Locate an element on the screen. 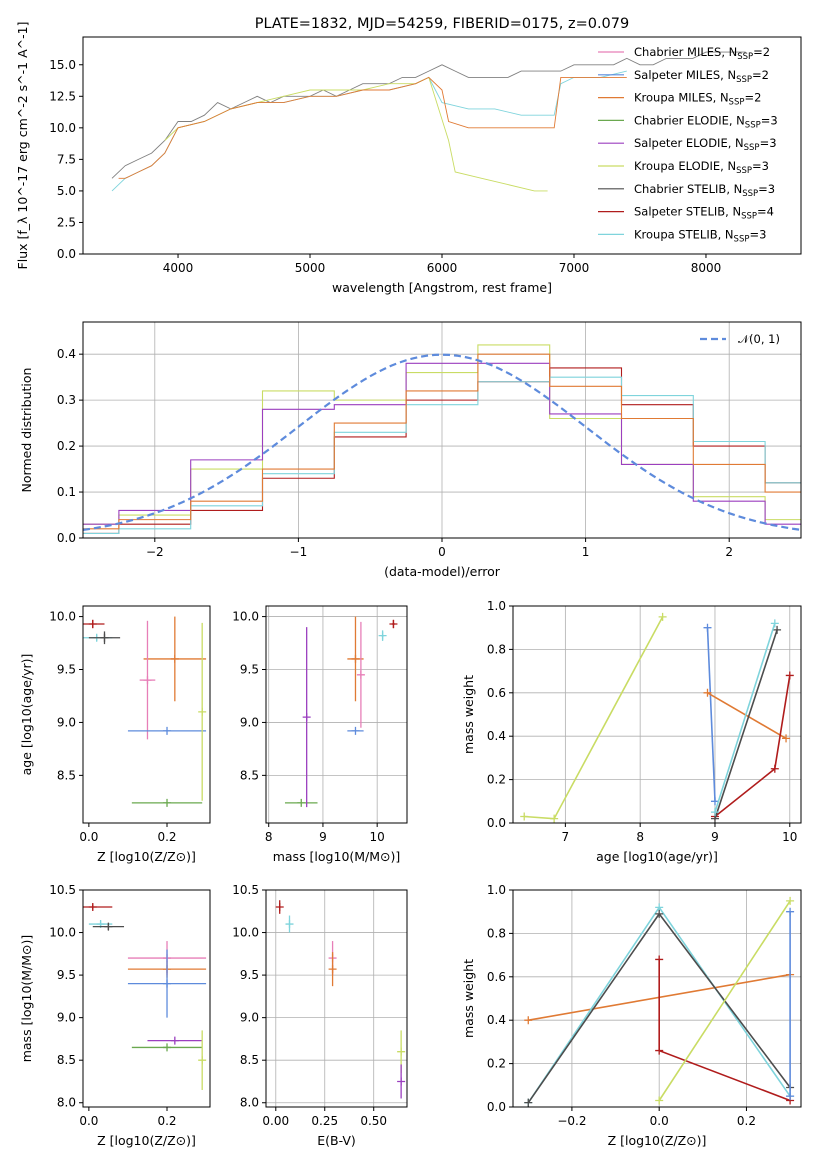 The height and width of the screenshot is (1170, 819). x-axis-label: wavelength [Angstrom, rest frame] is located at coordinates (442, 287).